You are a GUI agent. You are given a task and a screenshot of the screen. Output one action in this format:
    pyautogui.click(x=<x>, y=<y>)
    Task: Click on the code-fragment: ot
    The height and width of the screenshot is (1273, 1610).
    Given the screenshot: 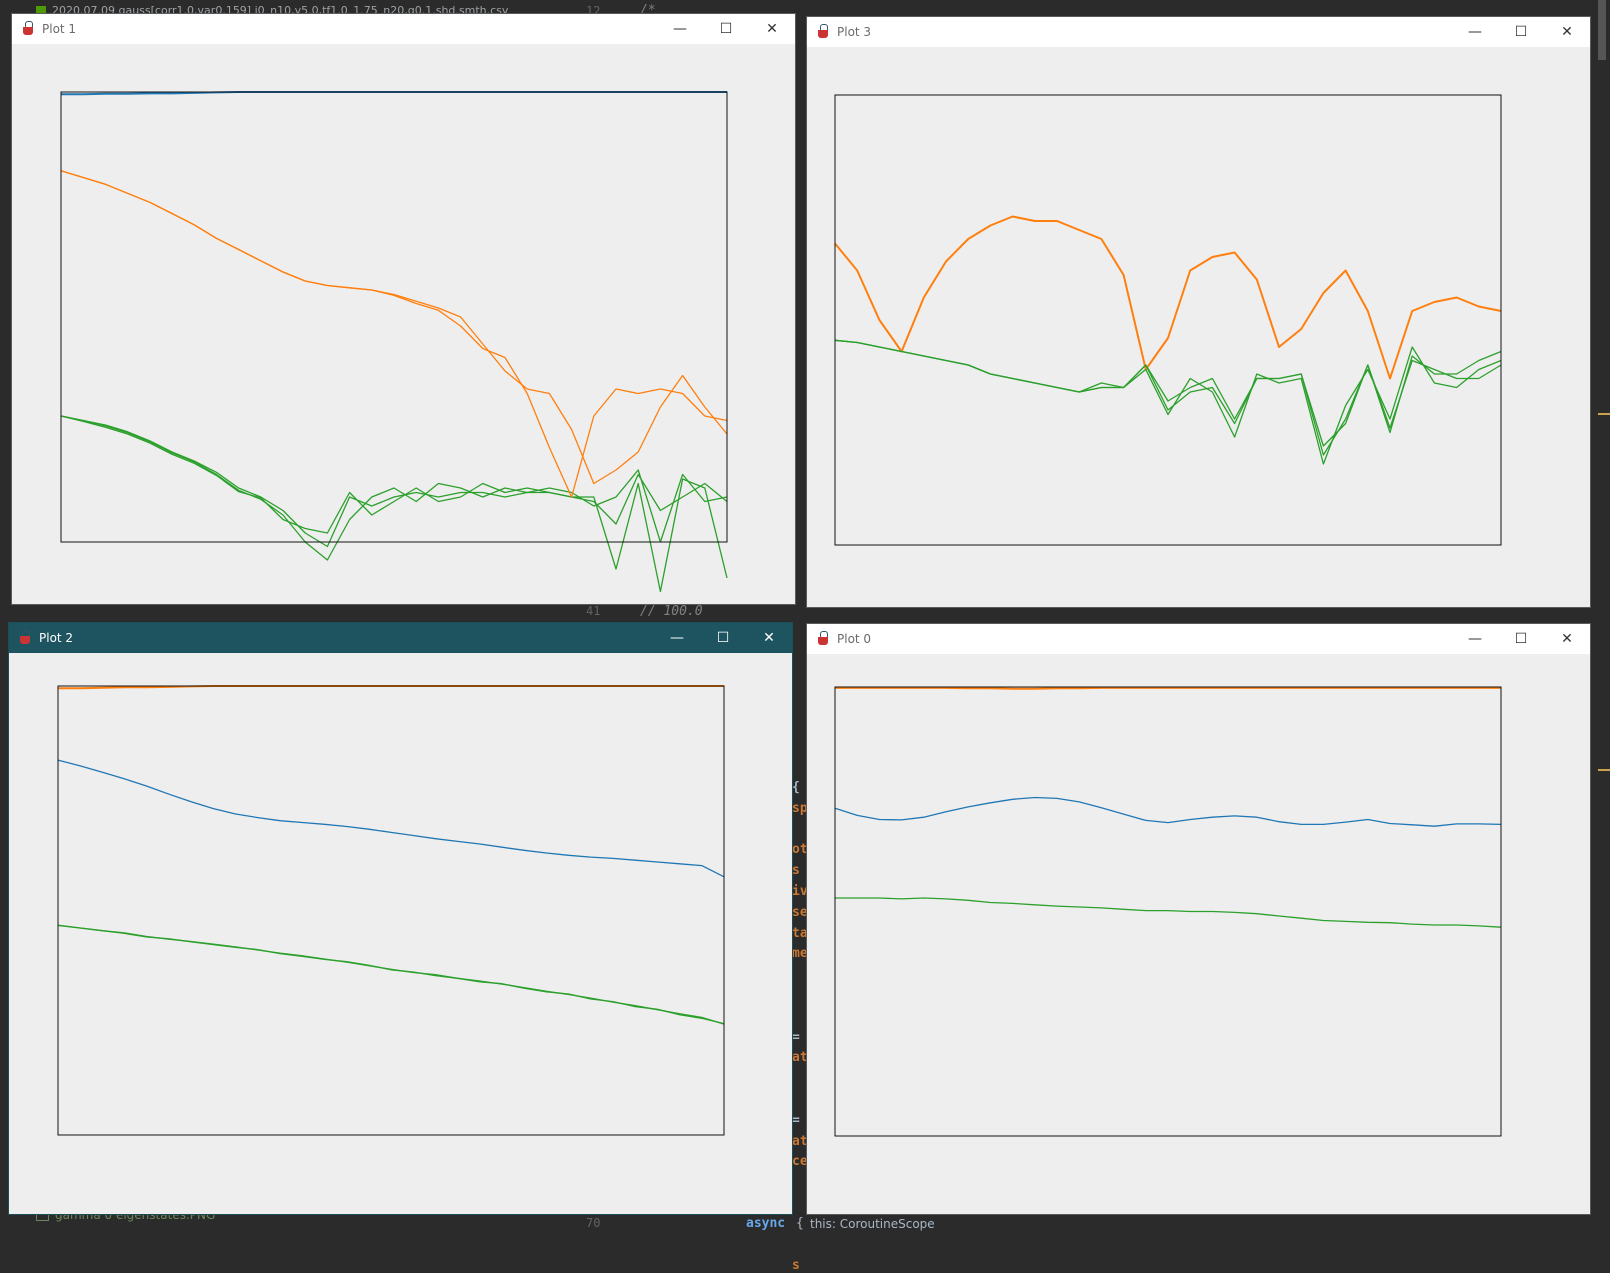 What is the action you would take?
    pyautogui.click(x=800, y=850)
    